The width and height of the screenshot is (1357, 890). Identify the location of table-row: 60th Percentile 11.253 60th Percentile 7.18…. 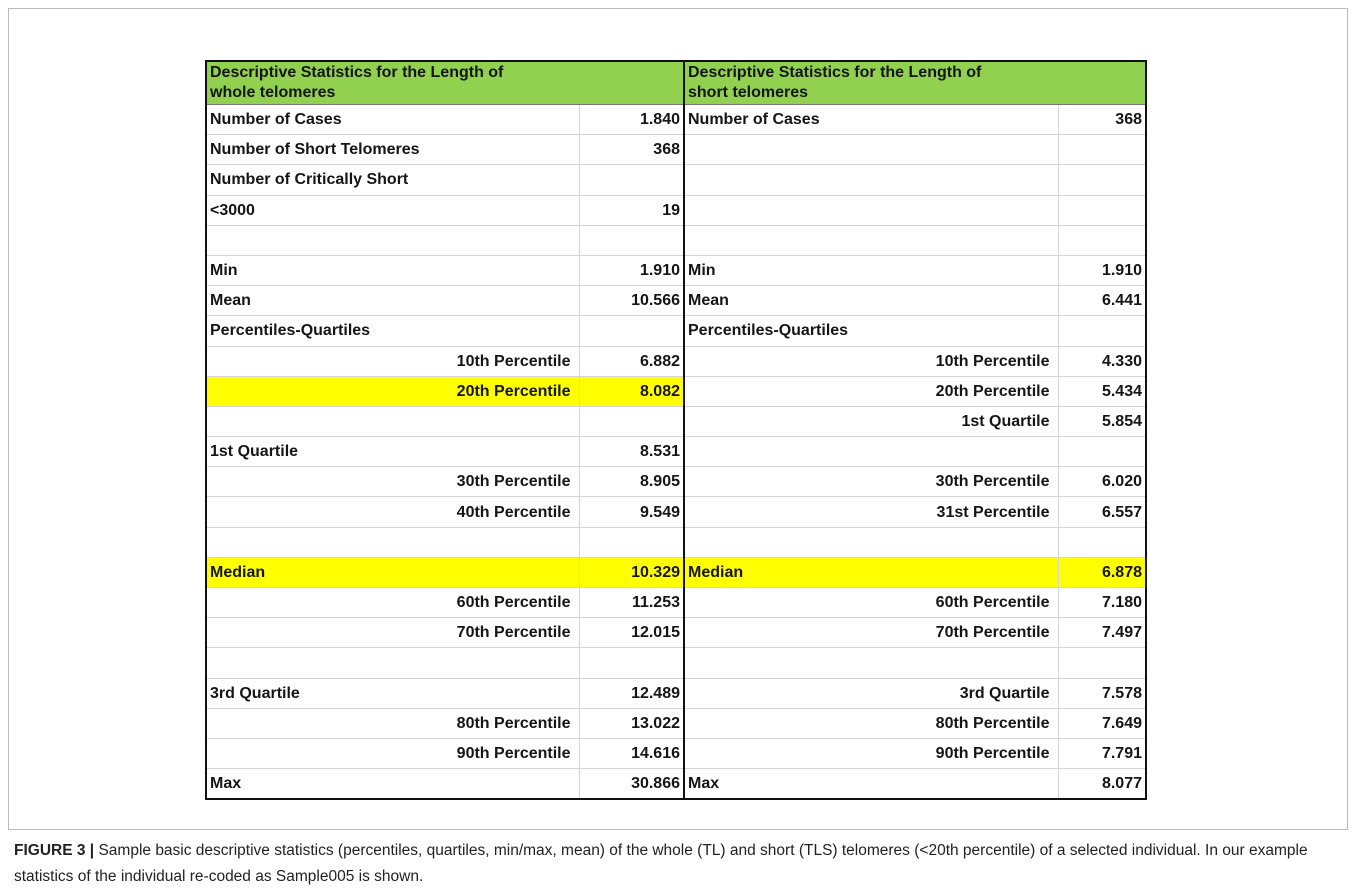
(676, 603).